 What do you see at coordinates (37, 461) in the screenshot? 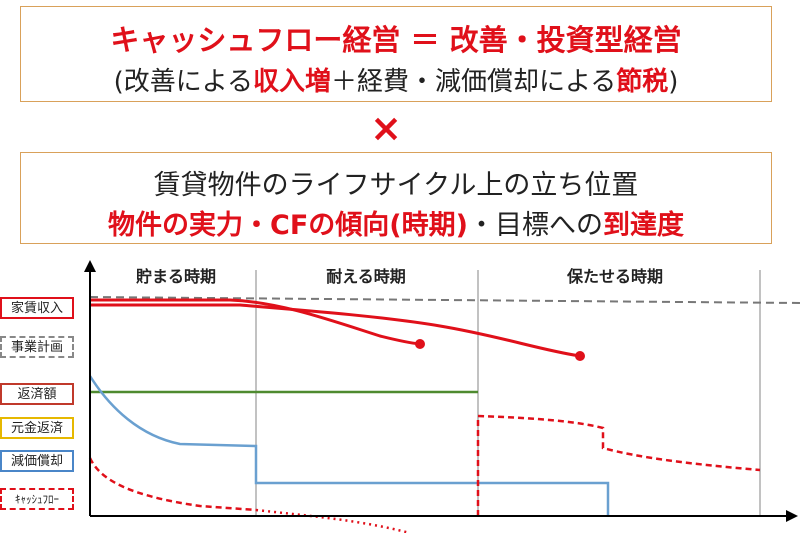
I see `legend-depreciation: 減価償却` at bounding box center [37, 461].